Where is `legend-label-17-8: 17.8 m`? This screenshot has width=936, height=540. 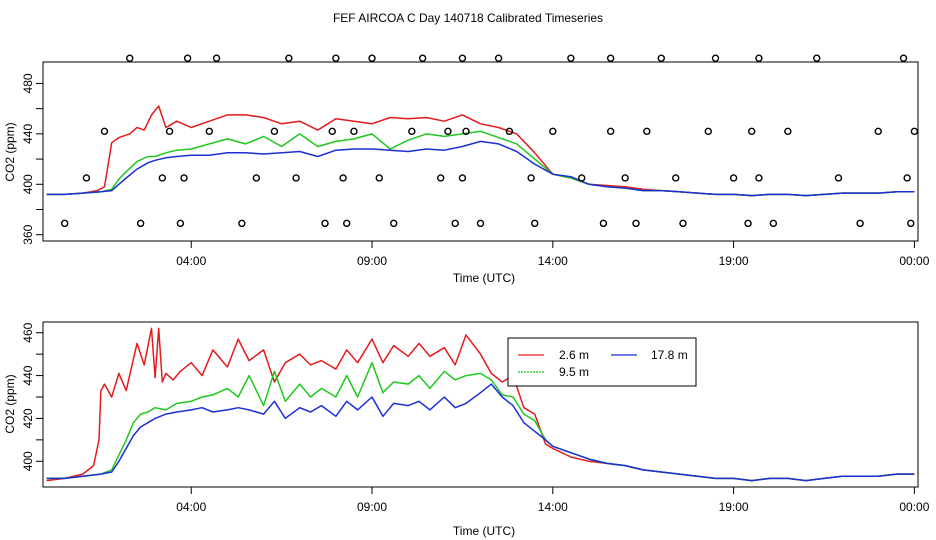
legend-label-17-8: 17.8 m is located at coordinates (669, 355).